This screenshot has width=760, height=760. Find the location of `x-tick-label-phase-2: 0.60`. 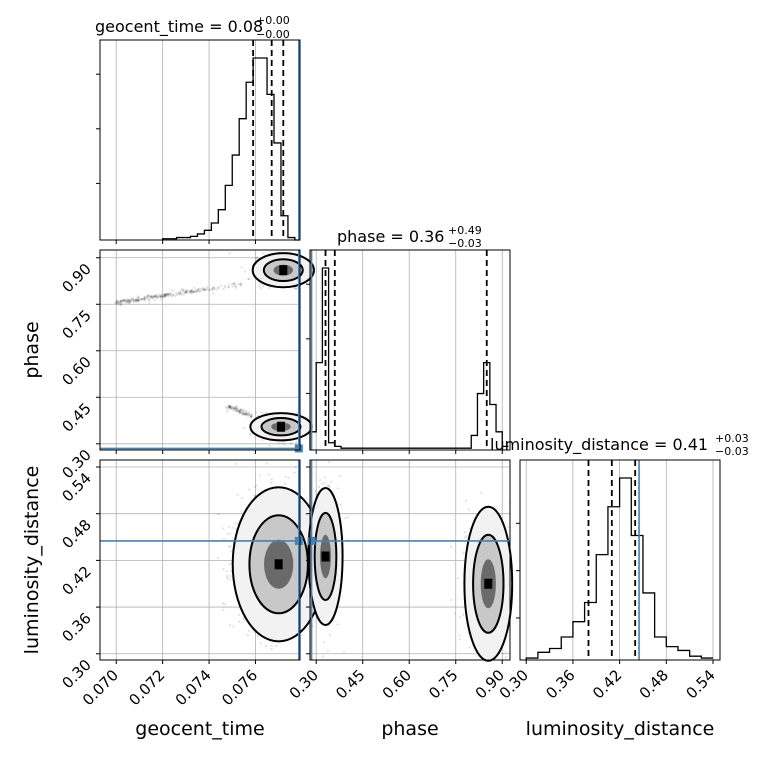

x-tick-label-phase-2: 0.60 is located at coordinates (397, 684).